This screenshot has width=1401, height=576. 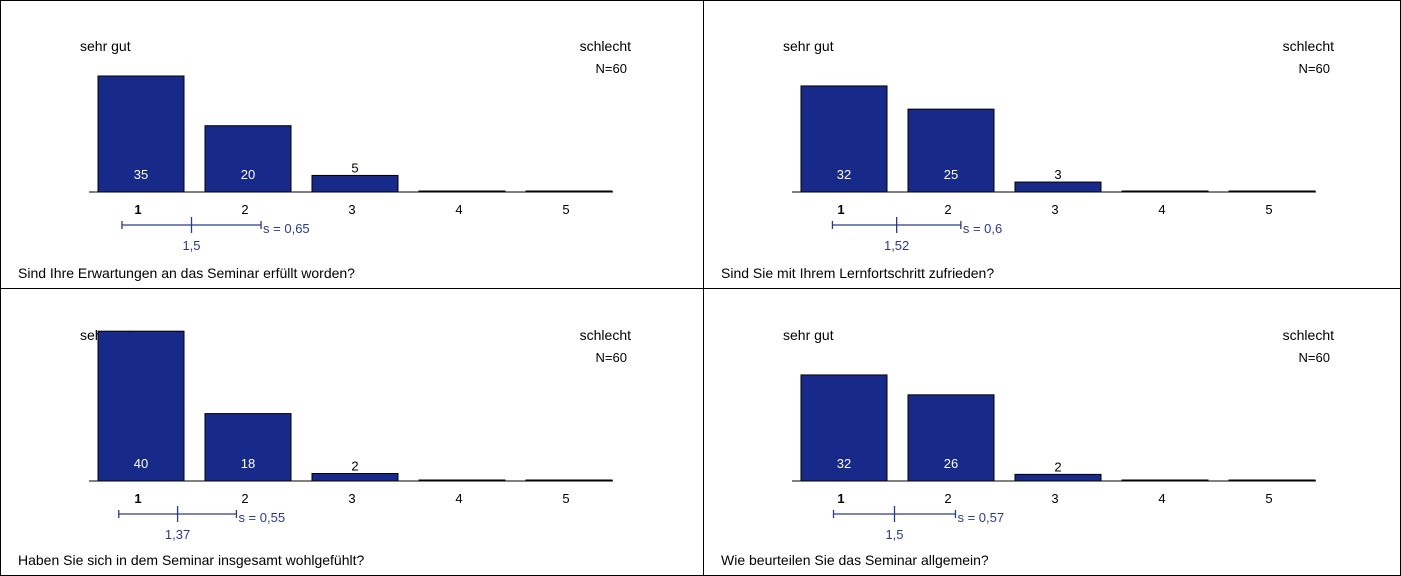 What do you see at coordinates (605, 46) in the screenshot?
I see `label-right-1: schlecht` at bounding box center [605, 46].